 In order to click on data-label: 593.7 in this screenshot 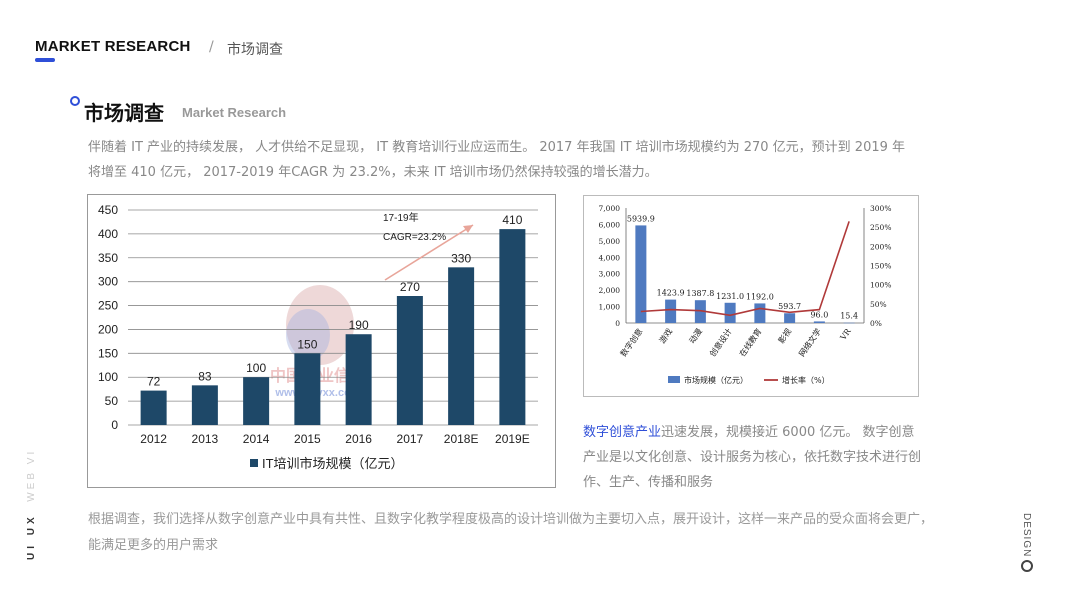, I will do `click(789, 306)`.